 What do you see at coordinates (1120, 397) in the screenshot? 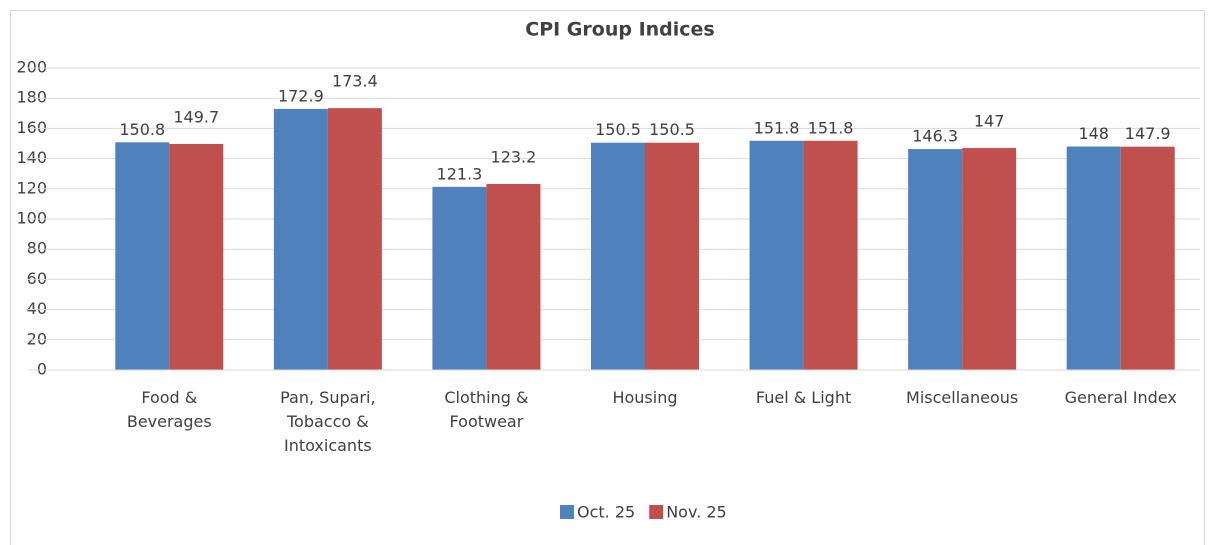
I see `x-tick-label: General Index` at bounding box center [1120, 397].